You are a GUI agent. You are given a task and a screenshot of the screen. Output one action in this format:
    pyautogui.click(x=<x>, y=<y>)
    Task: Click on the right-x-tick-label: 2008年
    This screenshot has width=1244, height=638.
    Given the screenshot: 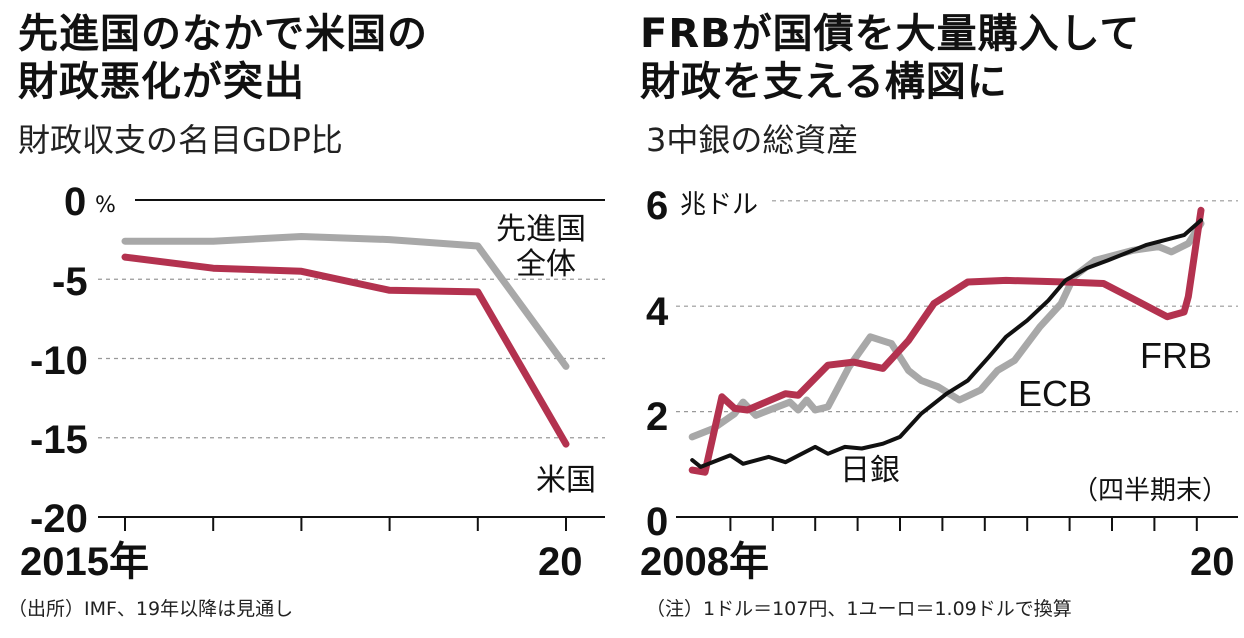 What is the action you would take?
    pyautogui.click(x=704, y=562)
    